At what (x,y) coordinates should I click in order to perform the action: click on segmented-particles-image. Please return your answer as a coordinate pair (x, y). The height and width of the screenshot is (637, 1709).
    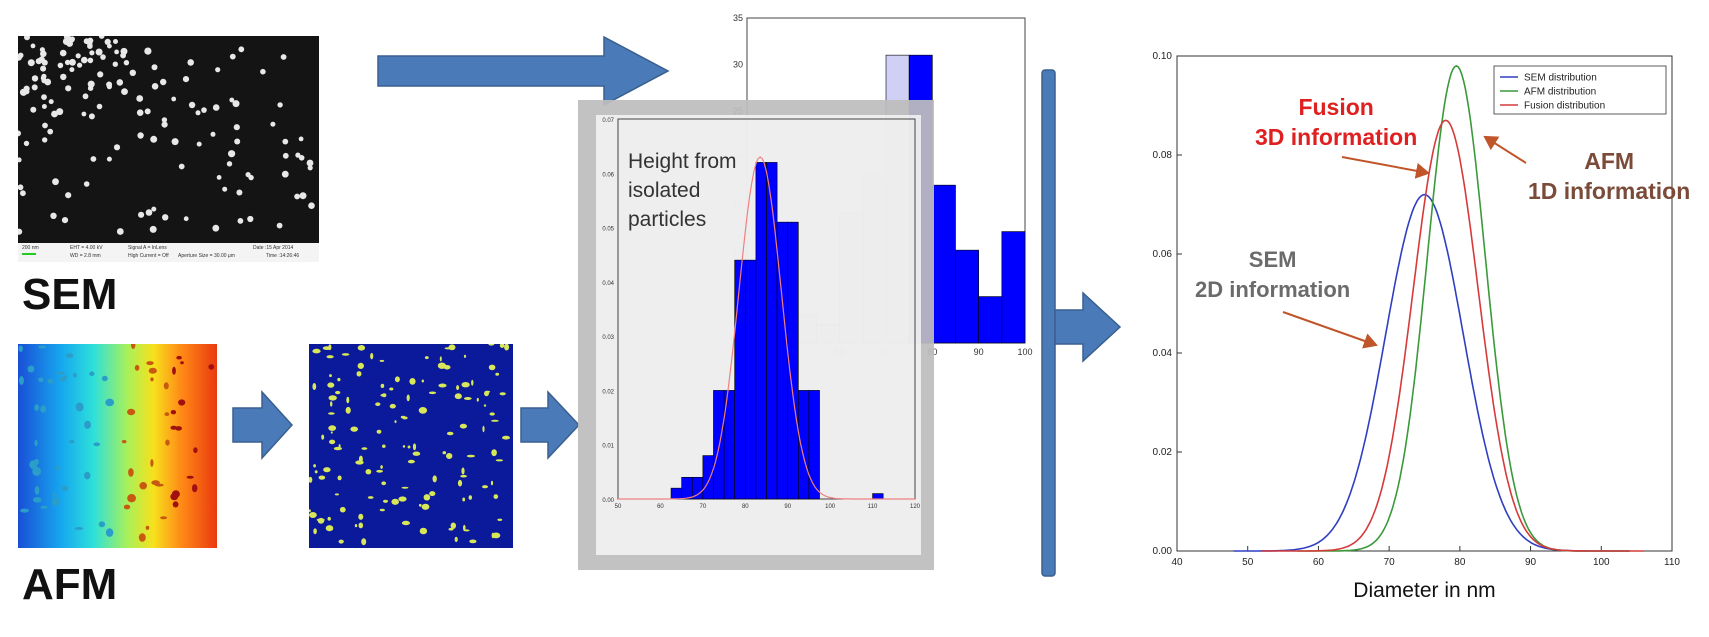
    Looking at the image, I should click on (411, 446).